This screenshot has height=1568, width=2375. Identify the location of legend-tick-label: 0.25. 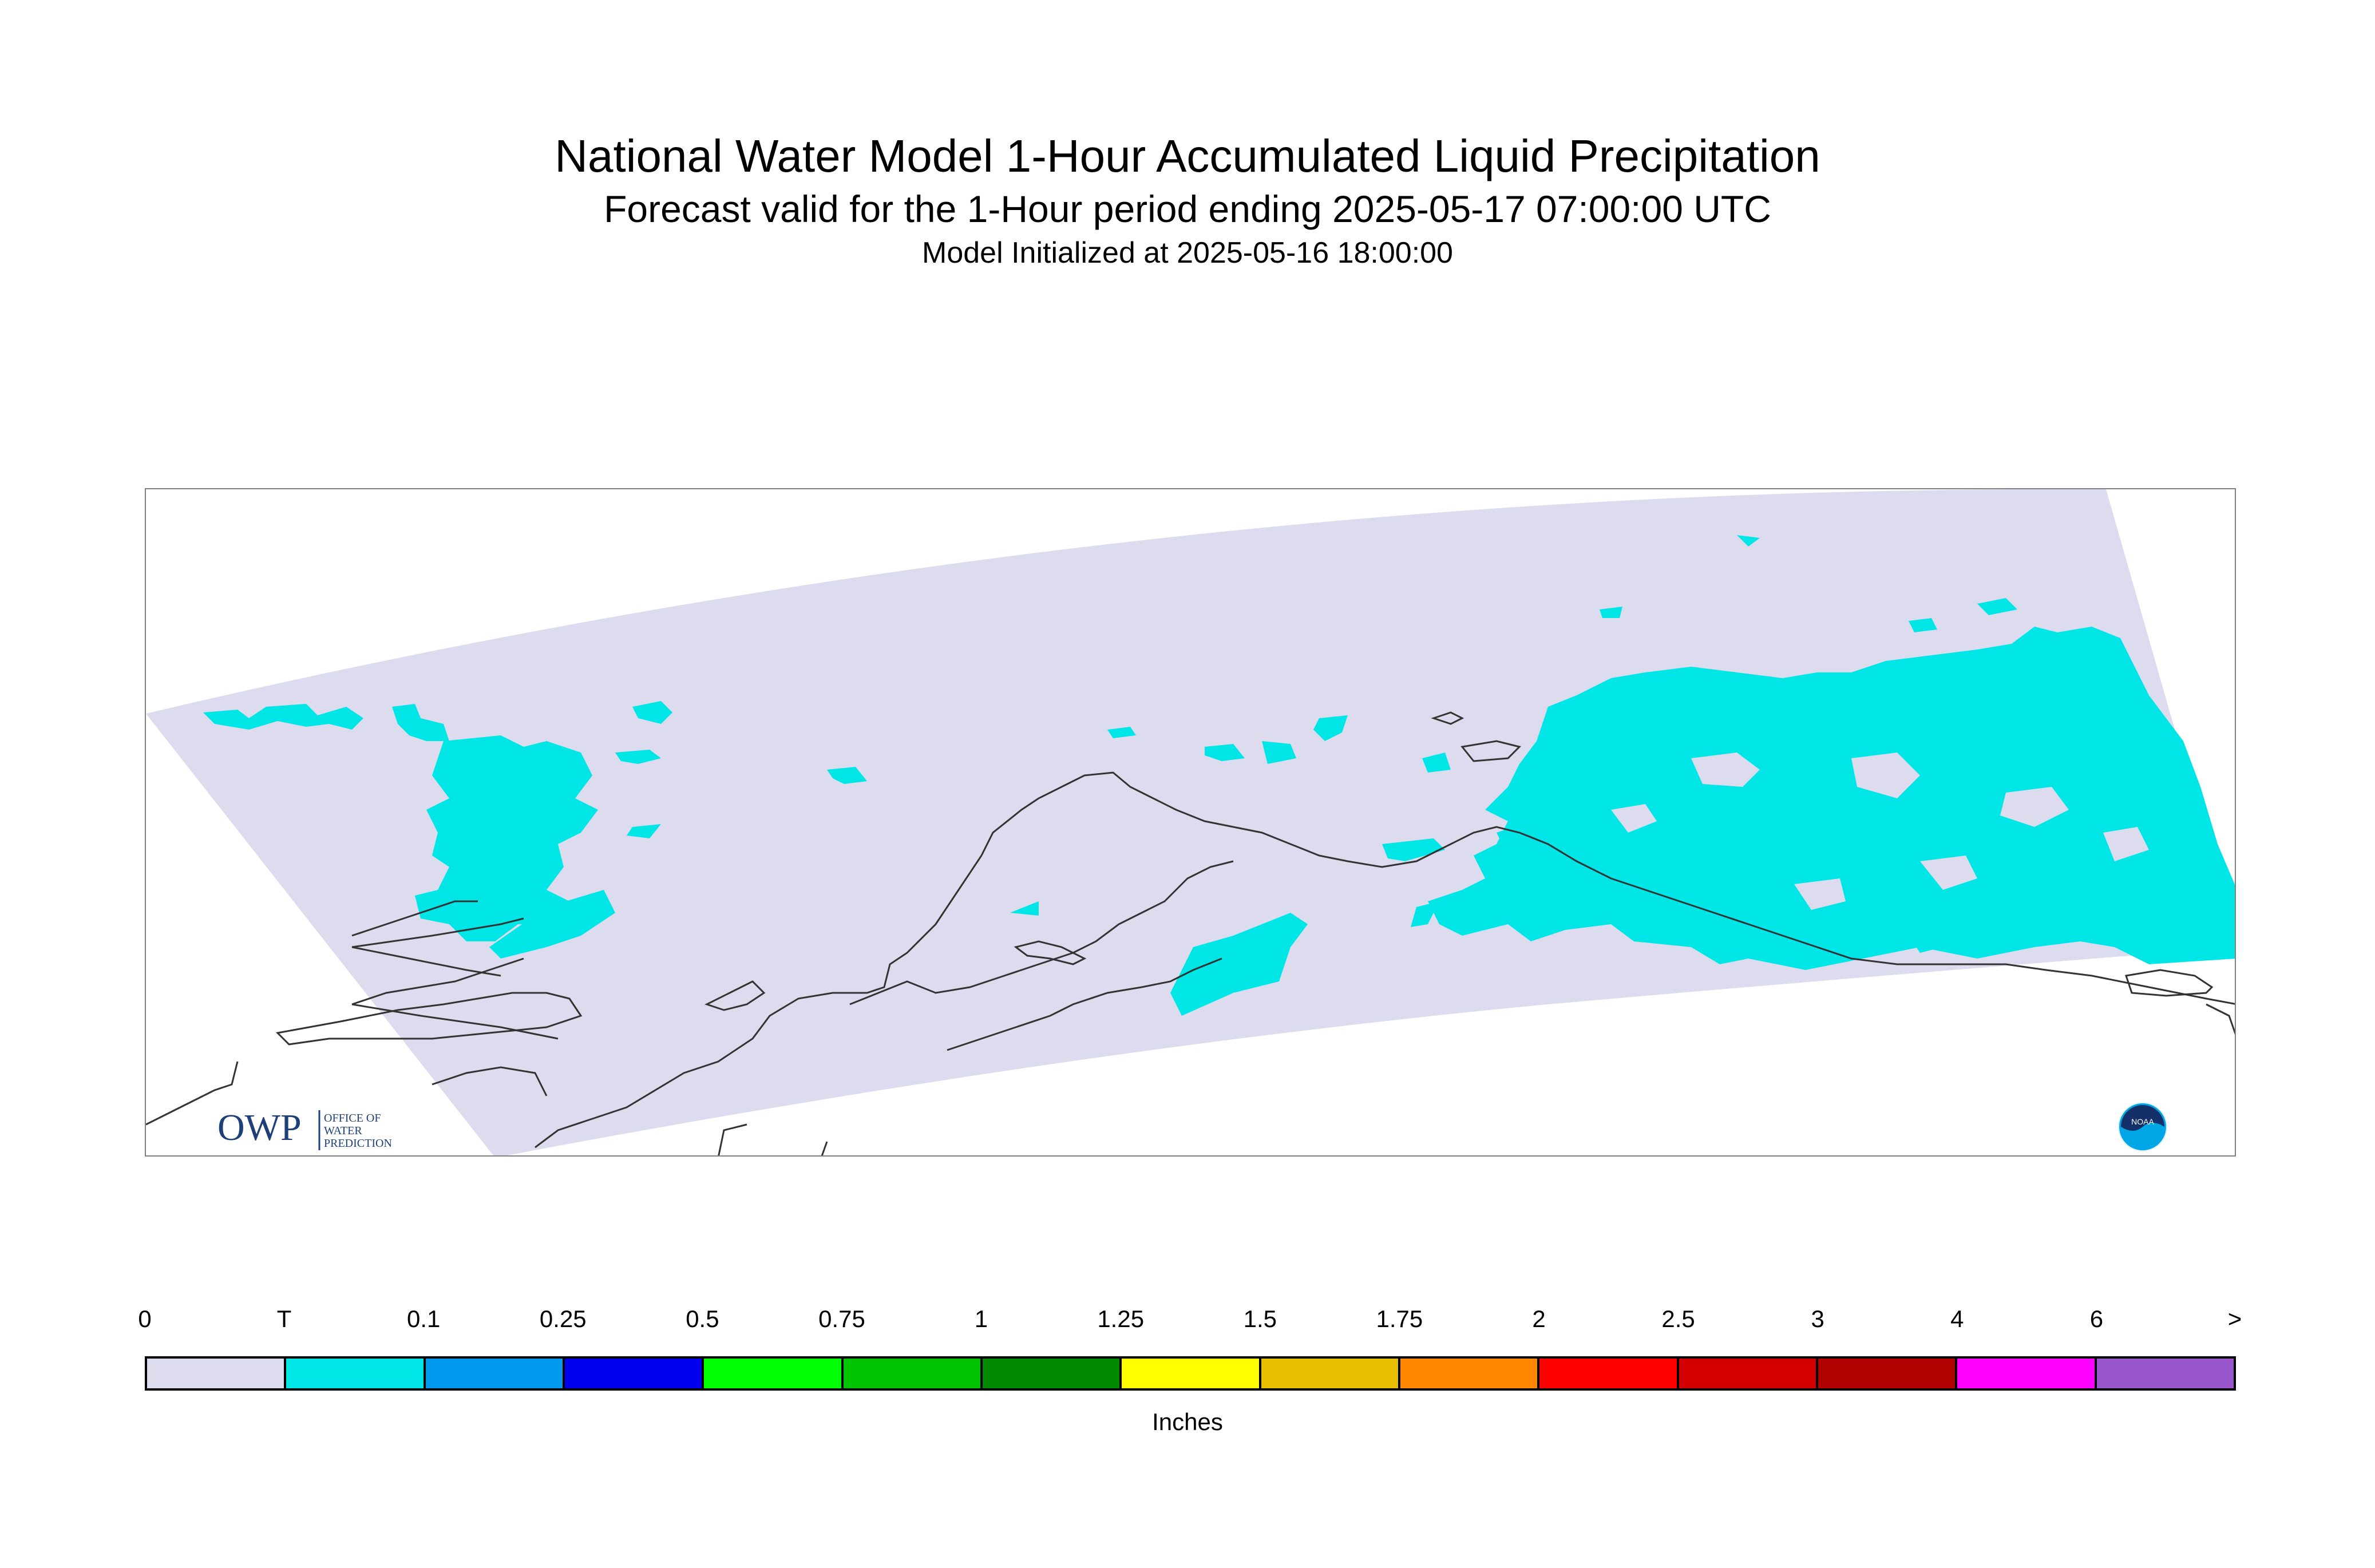
(563, 1318).